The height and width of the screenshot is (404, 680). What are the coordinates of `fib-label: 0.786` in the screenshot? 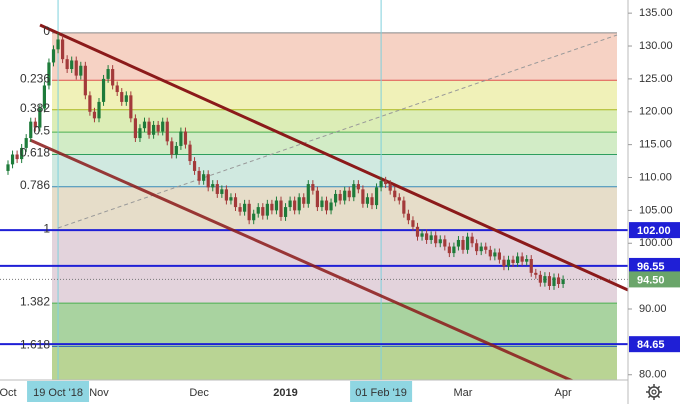 It's located at (35, 185).